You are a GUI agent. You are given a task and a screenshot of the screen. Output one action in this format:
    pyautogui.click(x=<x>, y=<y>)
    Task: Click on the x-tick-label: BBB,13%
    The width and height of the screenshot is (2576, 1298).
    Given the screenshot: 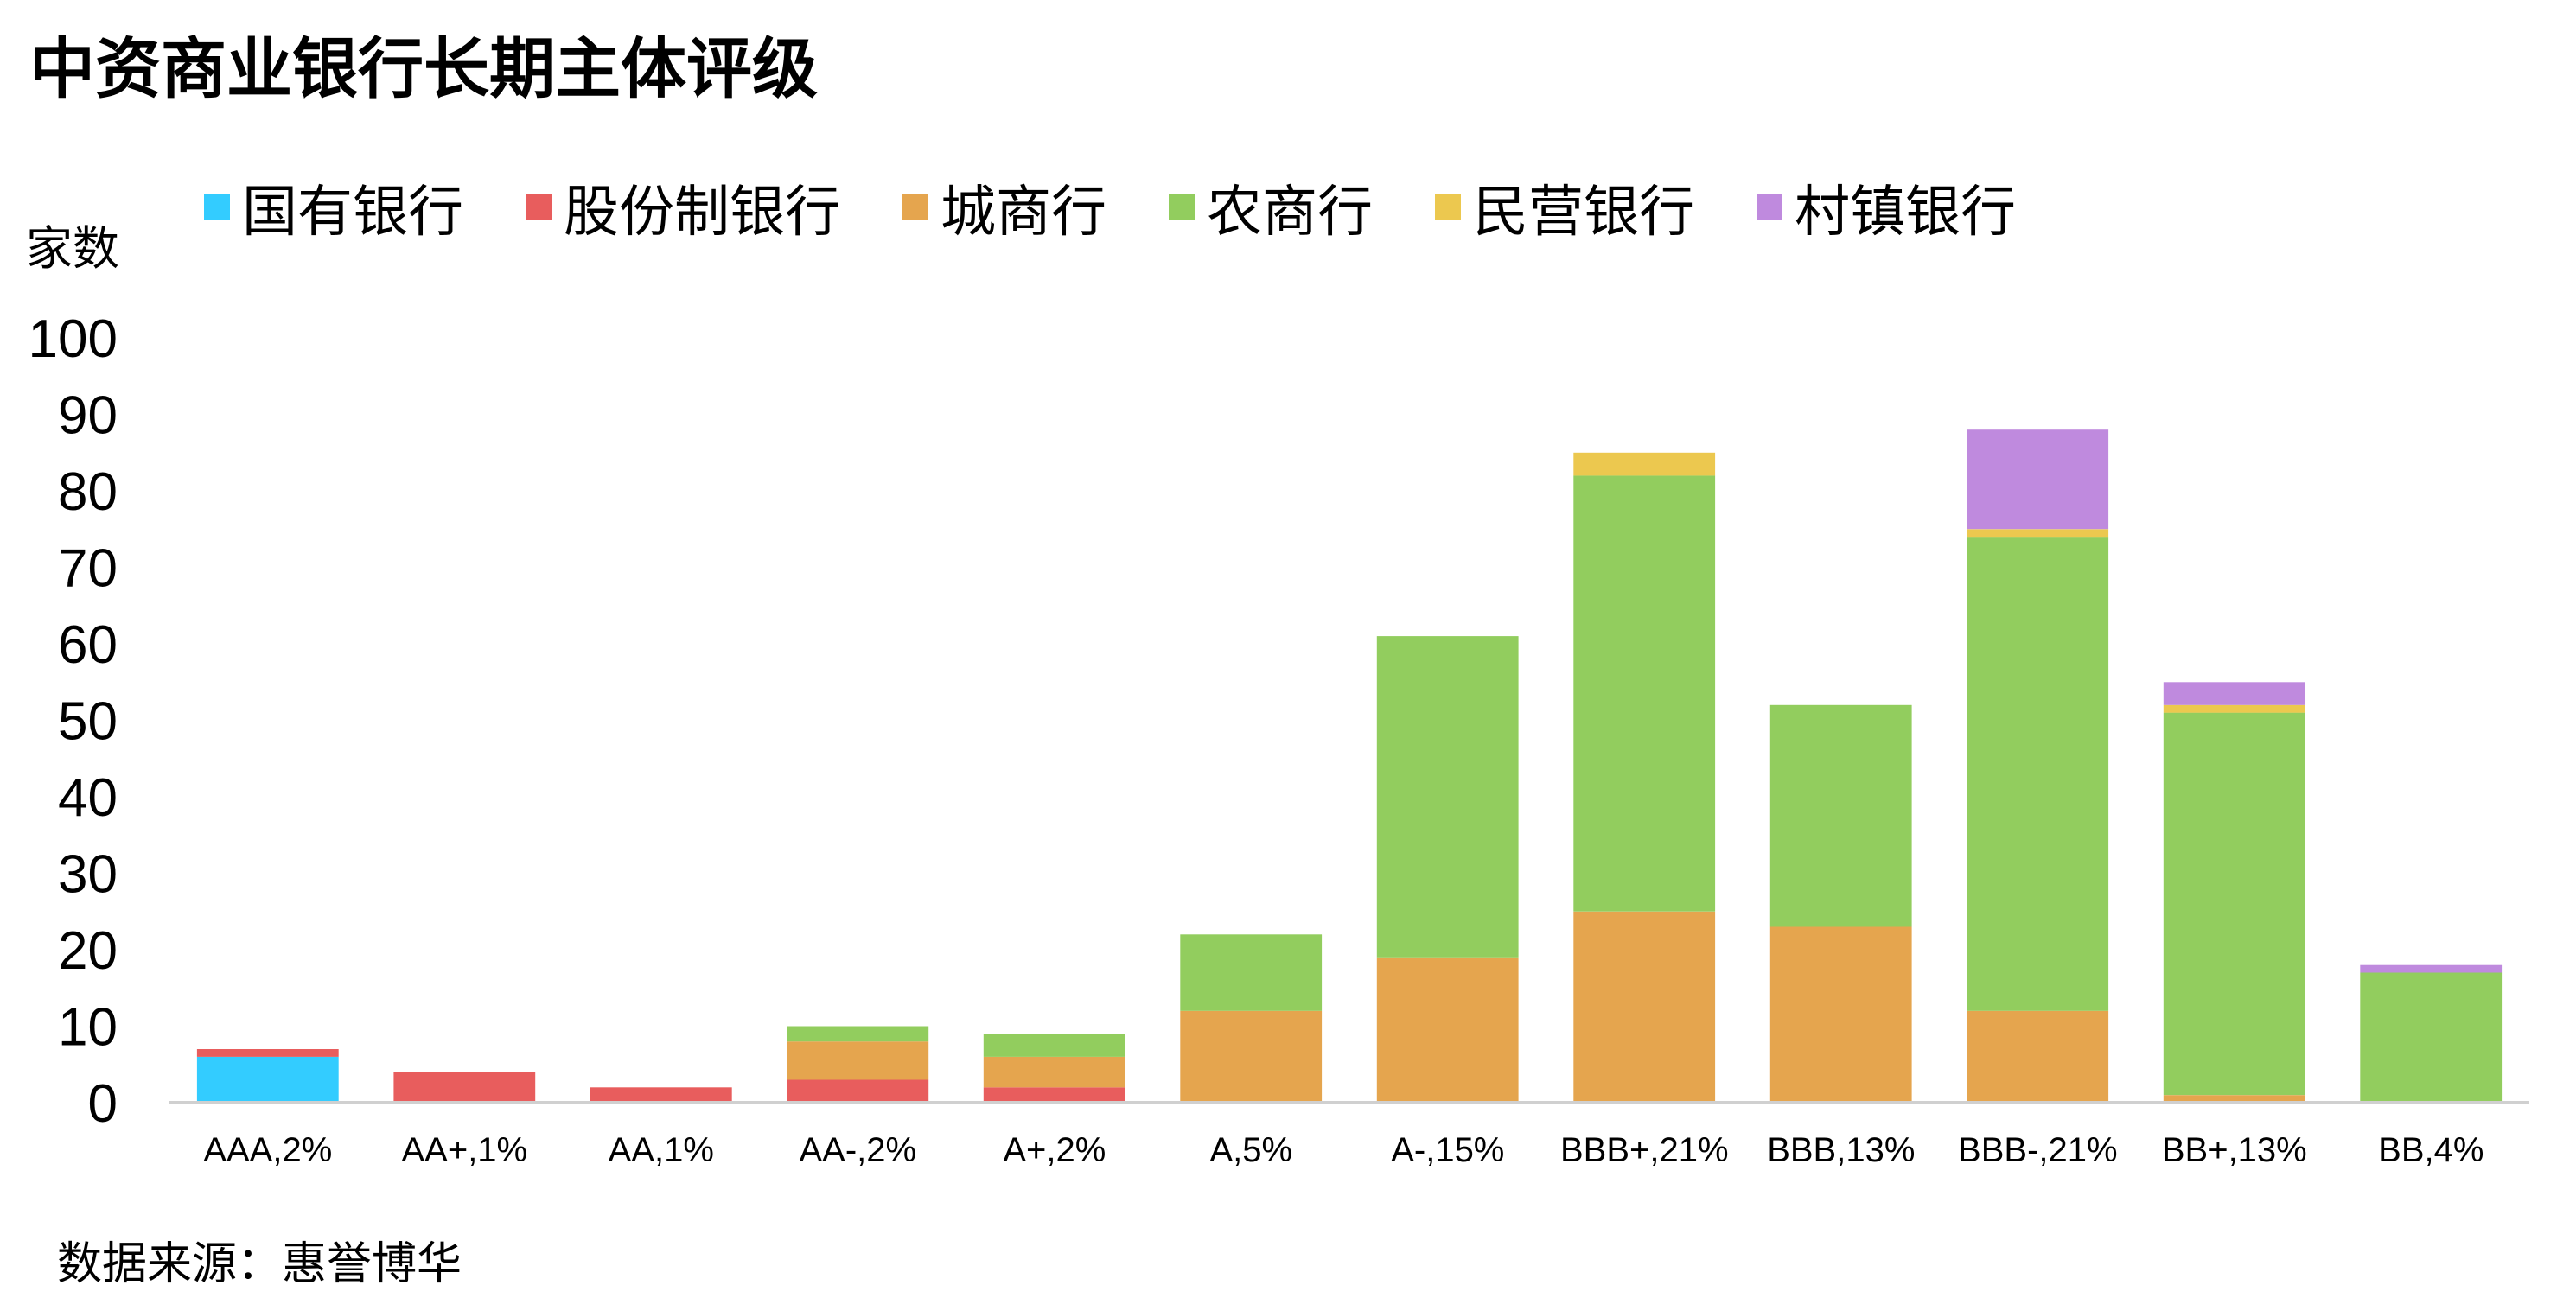 What is the action you would take?
    pyautogui.click(x=1841, y=1150)
    